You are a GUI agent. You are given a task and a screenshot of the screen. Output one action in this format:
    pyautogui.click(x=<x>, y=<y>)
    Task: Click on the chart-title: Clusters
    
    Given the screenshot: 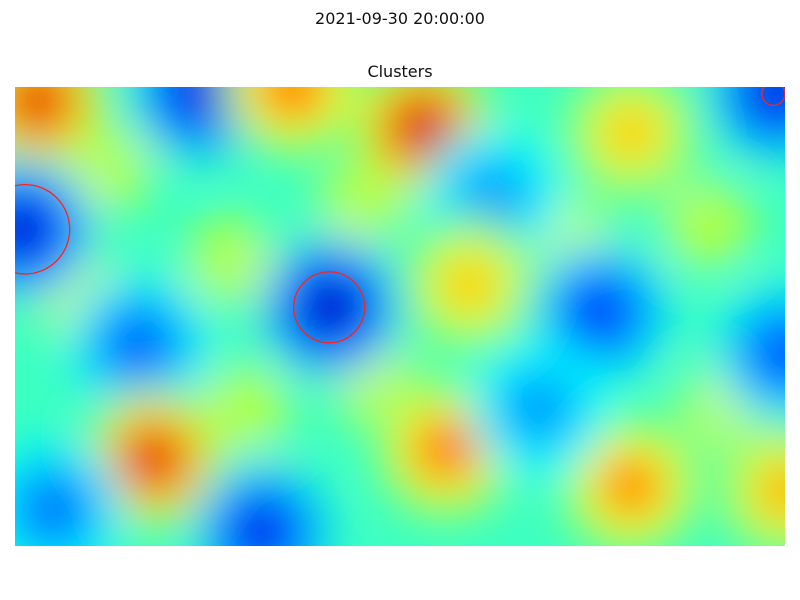 What is the action you would take?
    pyautogui.click(x=400, y=71)
    